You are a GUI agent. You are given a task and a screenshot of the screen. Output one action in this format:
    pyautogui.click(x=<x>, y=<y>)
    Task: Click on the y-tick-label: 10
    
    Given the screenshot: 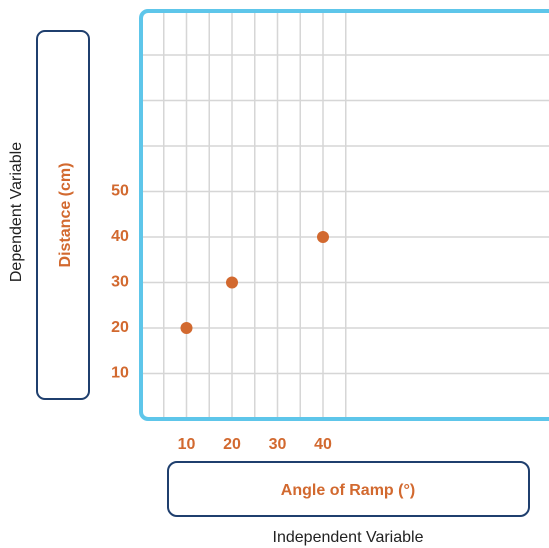 What is the action you would take?
    pyautogui.click(x=120, y=373)
    